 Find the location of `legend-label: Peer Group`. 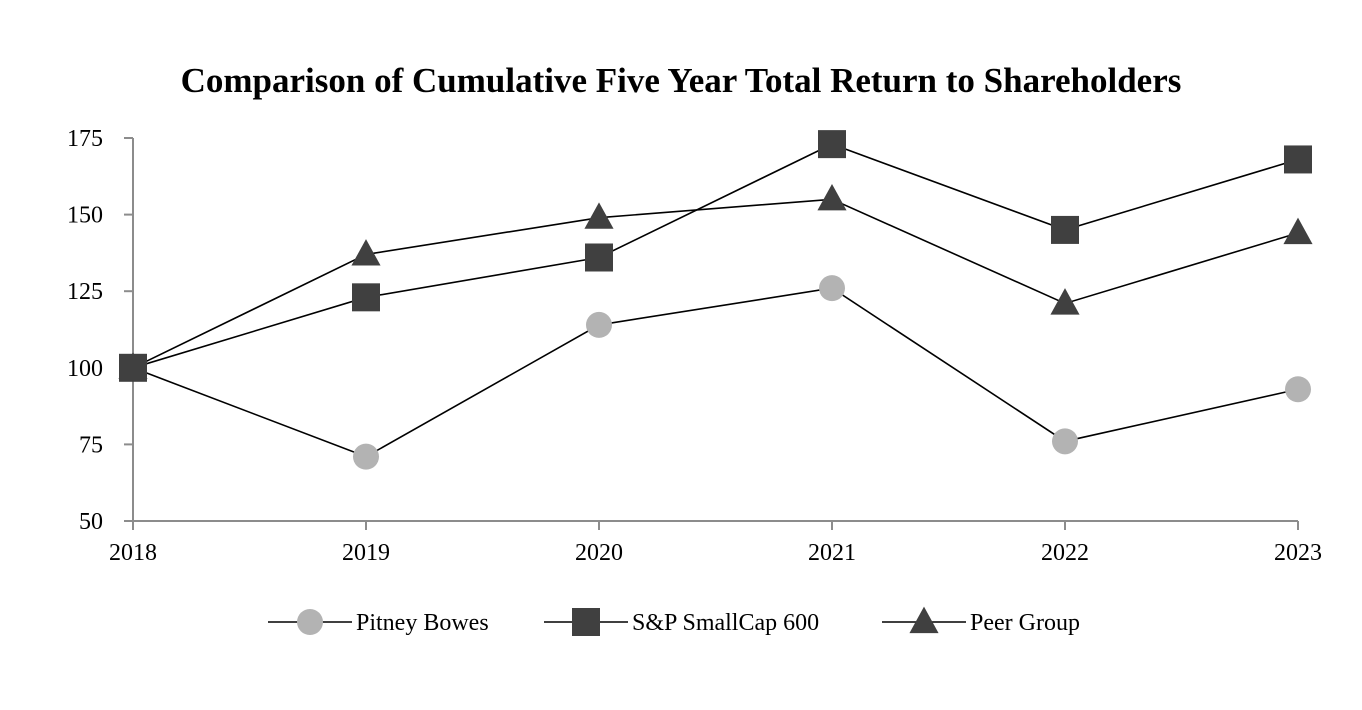

legend-label: Peer Group is located at coordinates (1025, 623).